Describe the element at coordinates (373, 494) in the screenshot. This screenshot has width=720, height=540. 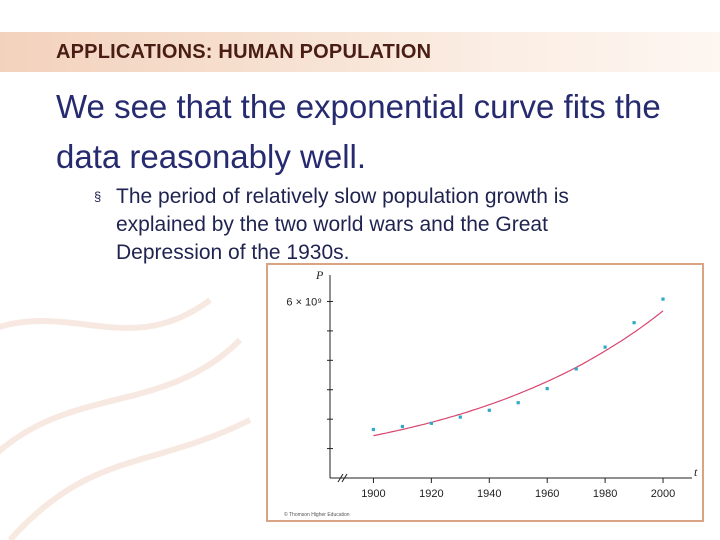
I see `x-tick-label: 1900` at that location.